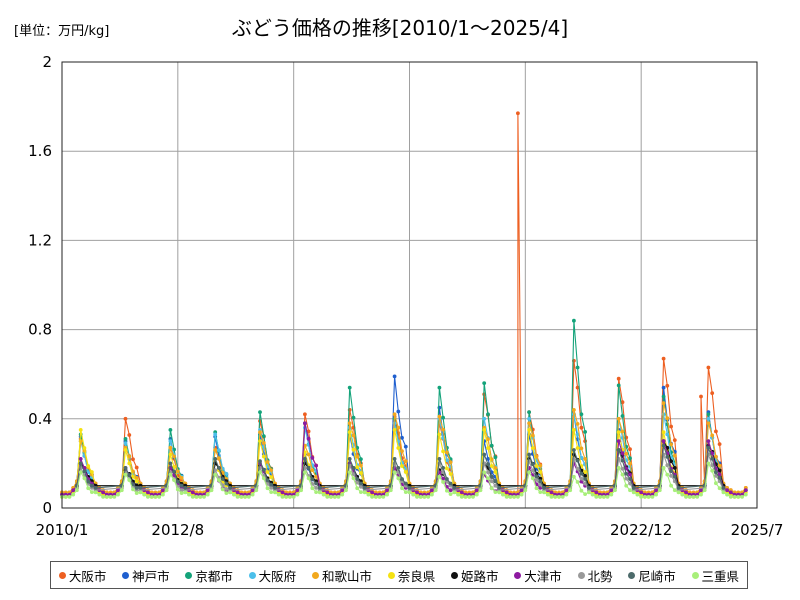 The height and width of the screenshot is (600, 800). I want to click on legend-item: 神戸市, so click(146, 575).